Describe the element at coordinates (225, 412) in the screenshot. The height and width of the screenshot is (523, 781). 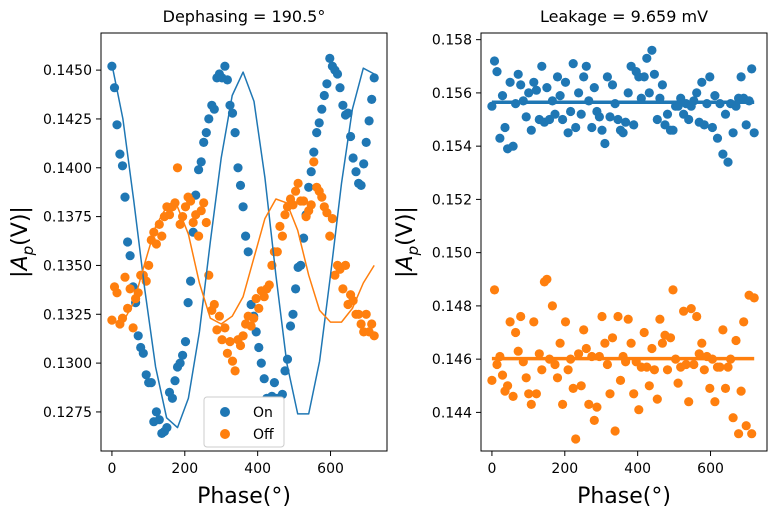
I see `legend-marker-on` at that location.